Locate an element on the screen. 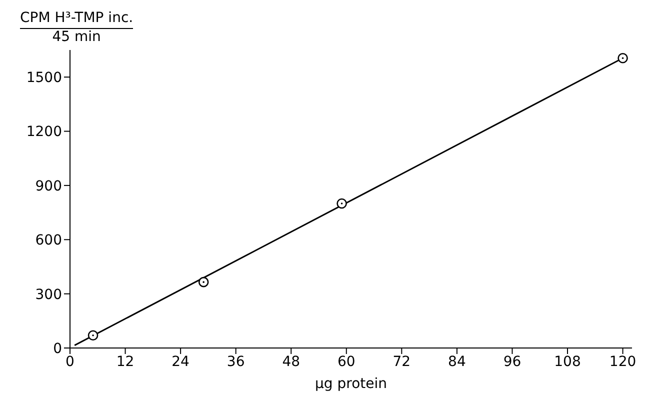 The height and width of the screenshot is (401, 647). x-tick-label: 96 is located at coordinates (512, 362).